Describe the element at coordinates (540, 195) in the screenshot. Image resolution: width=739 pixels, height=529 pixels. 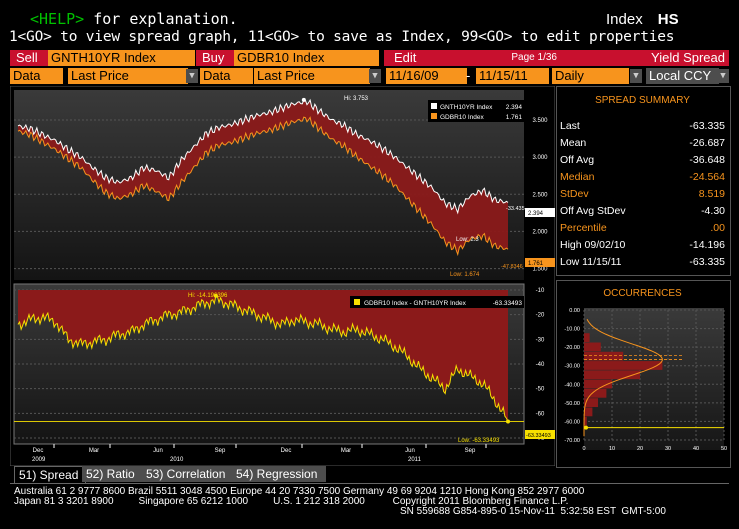
I see `top-y-tick: 2.500` at that location.